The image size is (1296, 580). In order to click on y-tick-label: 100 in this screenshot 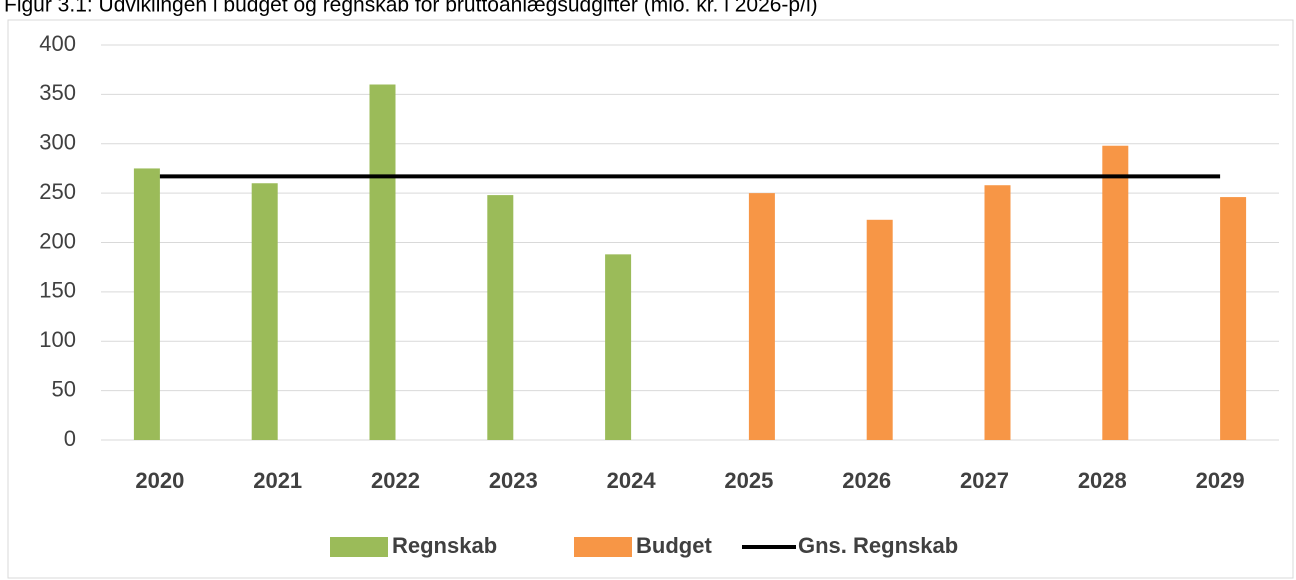, I will do `click(57, 339)`.